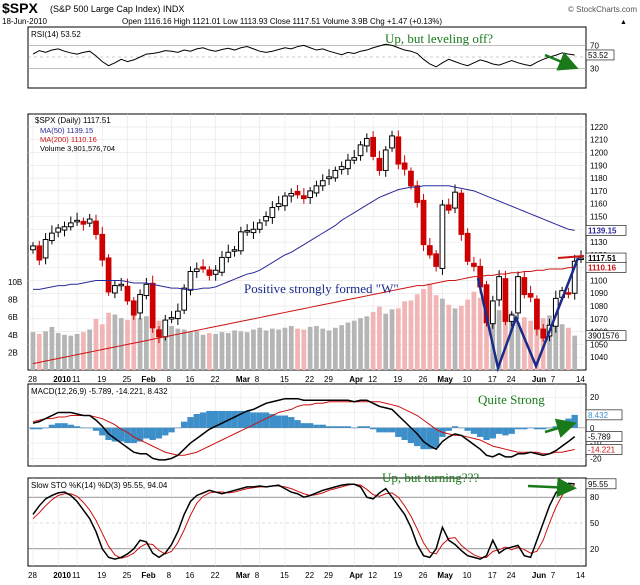 The width and height of the screenshot is (640, 585). What do you see at coordinates (596, 458) in the screenshot?
I see `macd-tick-label: -20` at bounding box center [596, 458].